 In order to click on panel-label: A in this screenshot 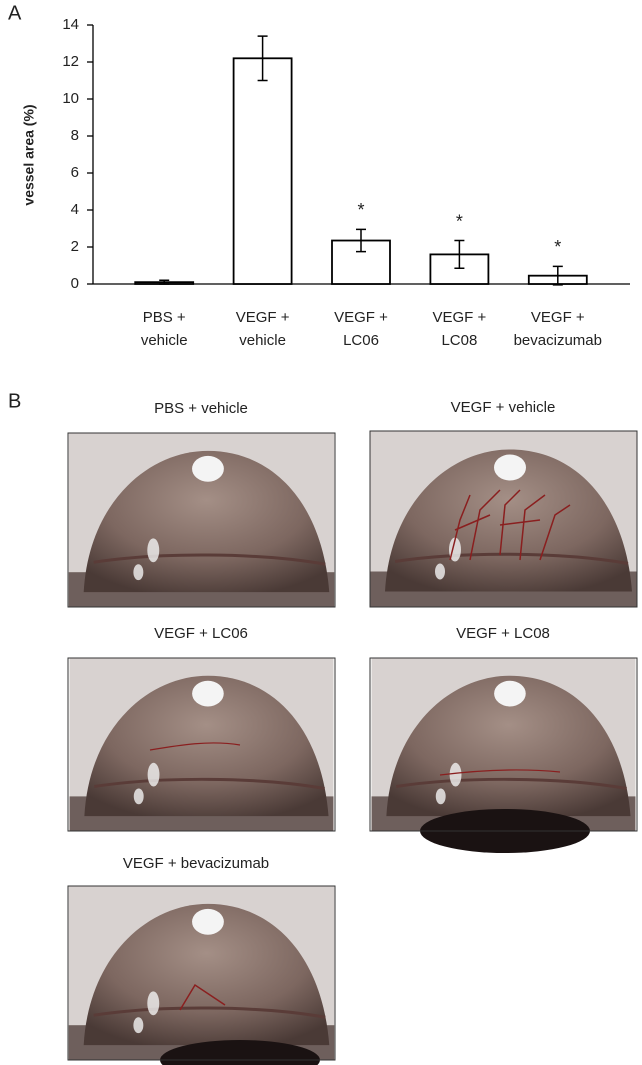, I will do `click(15, 13)`.